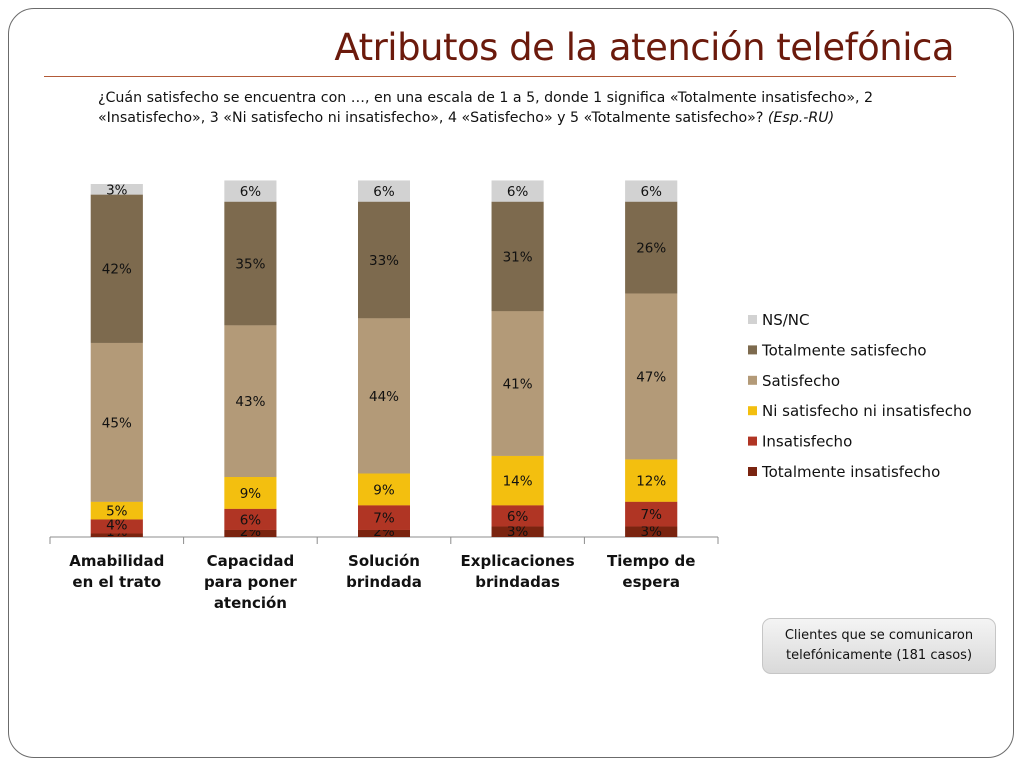 This screenshot has height=768, width=1024. Describe the element at coordinates (251, 561) in the screenshot. I see `x-tick-label: Capacidad` at that location.